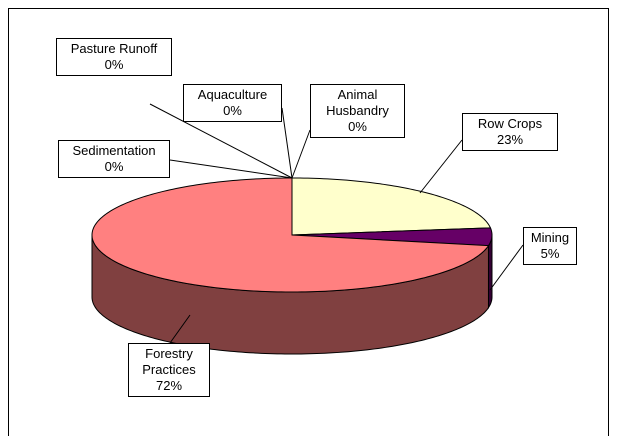  I want to click on data-label: Mining 5%, so click(550, 246).